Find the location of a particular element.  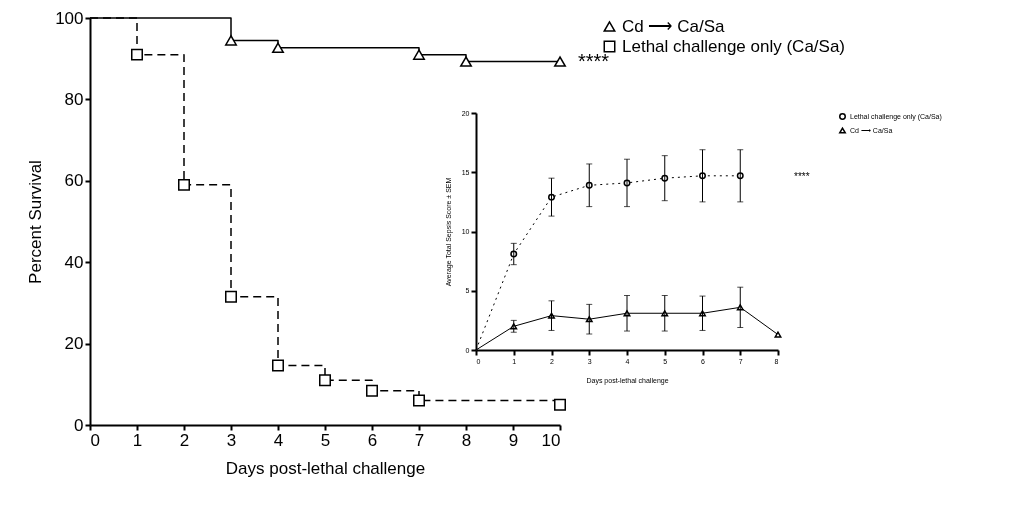

y-tick-label: 80 is located at coordinates (74, 99).